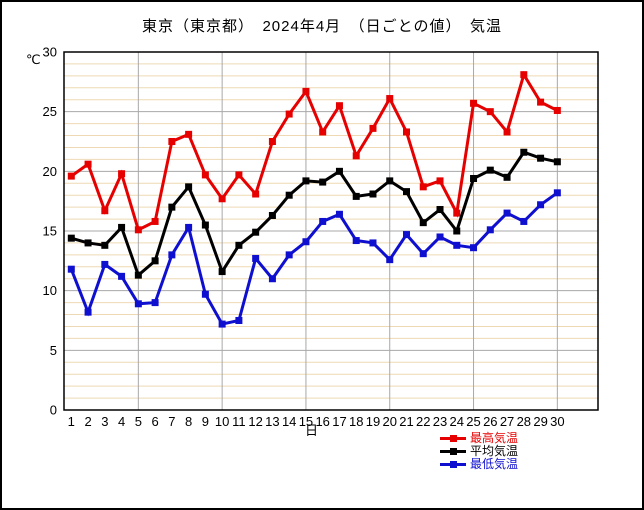 The width and height of the screenshot is (644, 510). What do you see at coordinates (50, 231) in the screenshot?
I see `y-tick-label: 15` at bounding box center [50, 231].